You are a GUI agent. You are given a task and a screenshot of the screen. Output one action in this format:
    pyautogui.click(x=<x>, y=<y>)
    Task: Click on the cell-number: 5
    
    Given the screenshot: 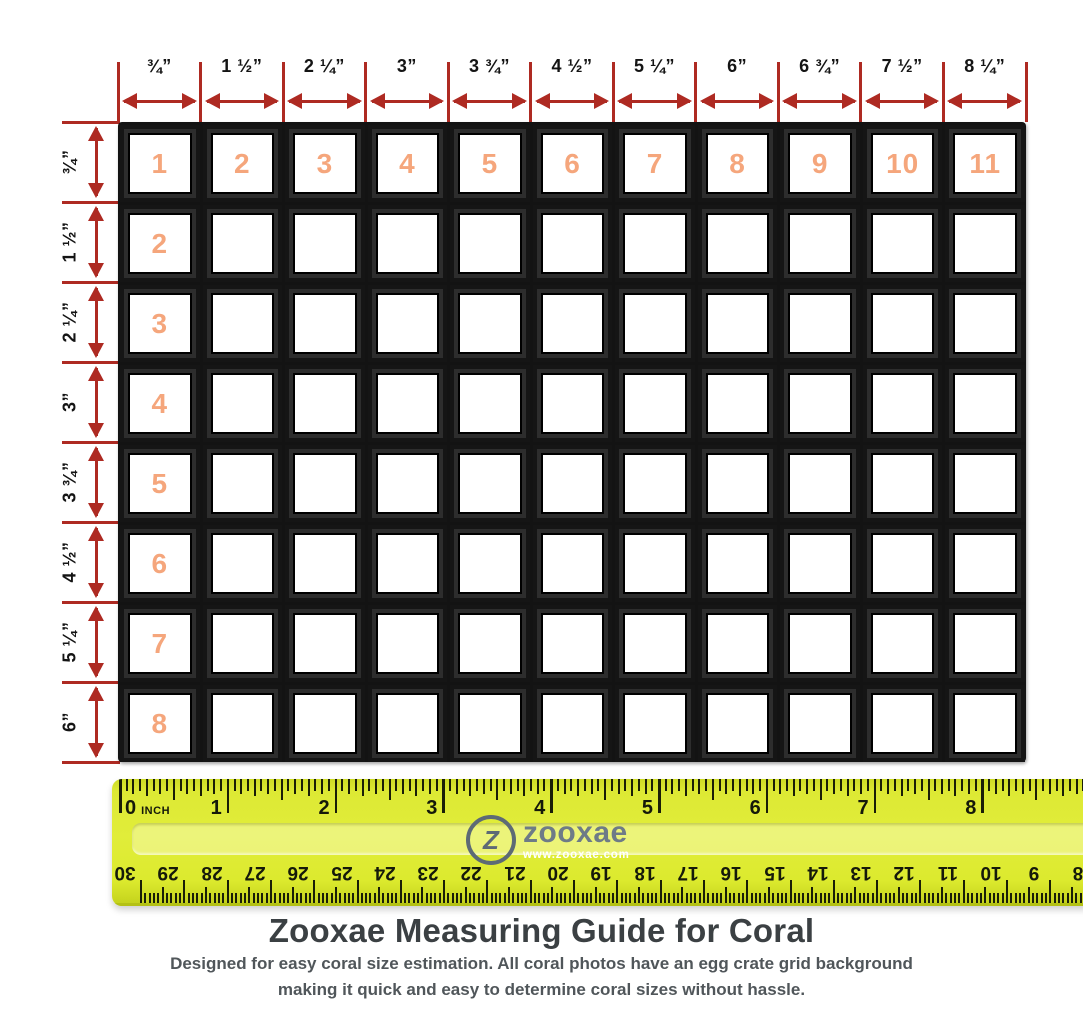 What is the action you would take?
    pyautogui.click(x=490, y=163)
    